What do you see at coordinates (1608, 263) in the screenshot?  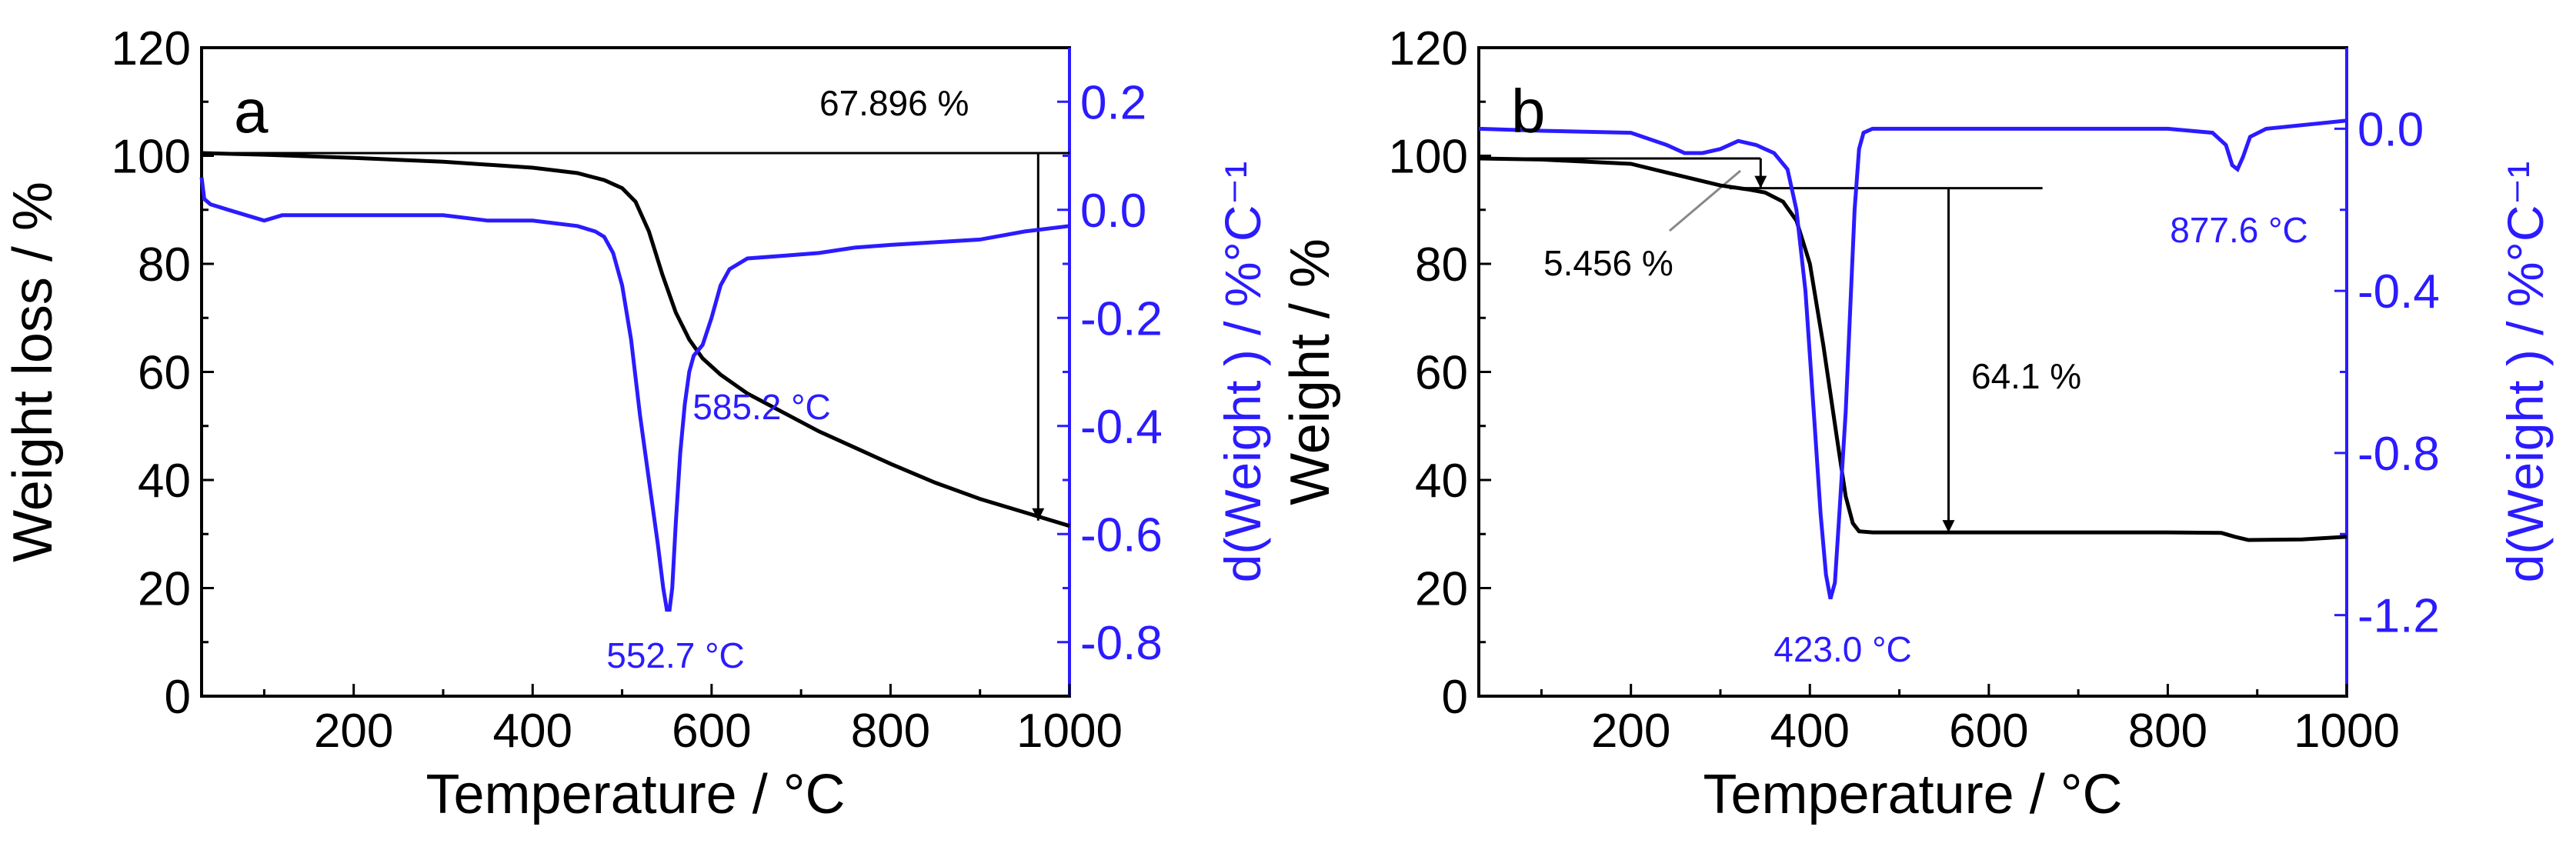 I see `panel-b-small-loss-label: 5.456 %` at bounding box center [1608, 263].